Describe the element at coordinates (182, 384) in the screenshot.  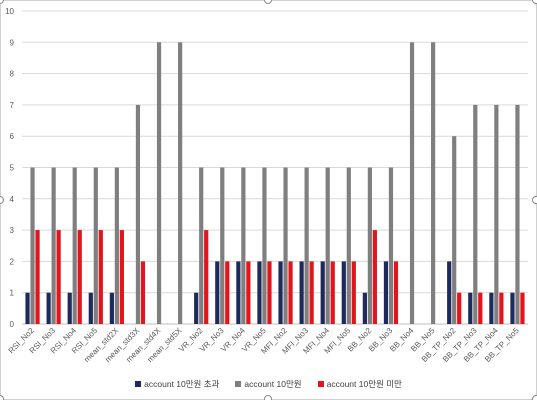
I see `legend-label-over: account 10만원 초과` at that location.